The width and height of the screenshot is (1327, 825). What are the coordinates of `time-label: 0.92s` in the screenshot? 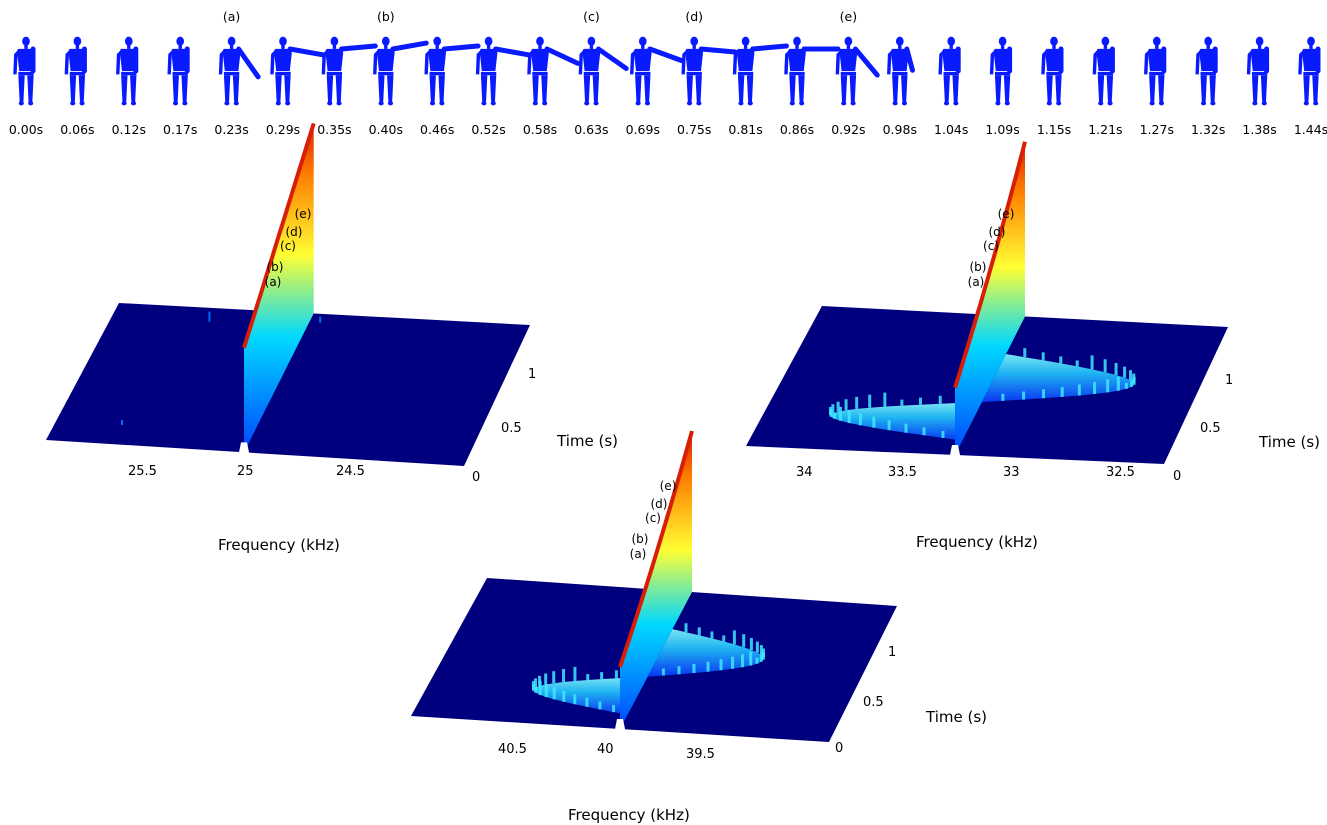 It's located at (848, 129).